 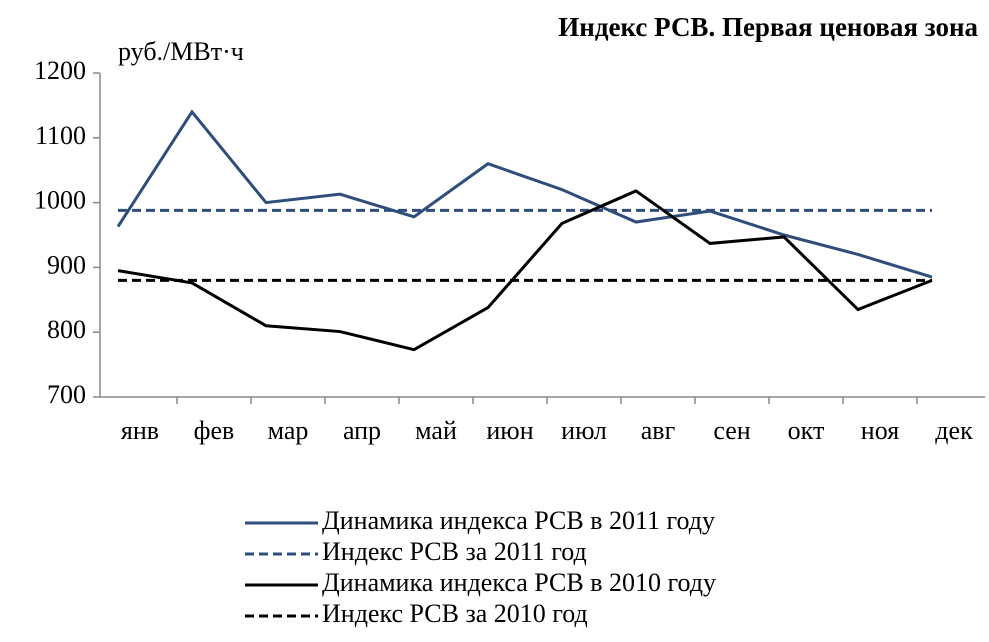 I want to click on y-tick-label: 1100, so click(x=60, y=135).